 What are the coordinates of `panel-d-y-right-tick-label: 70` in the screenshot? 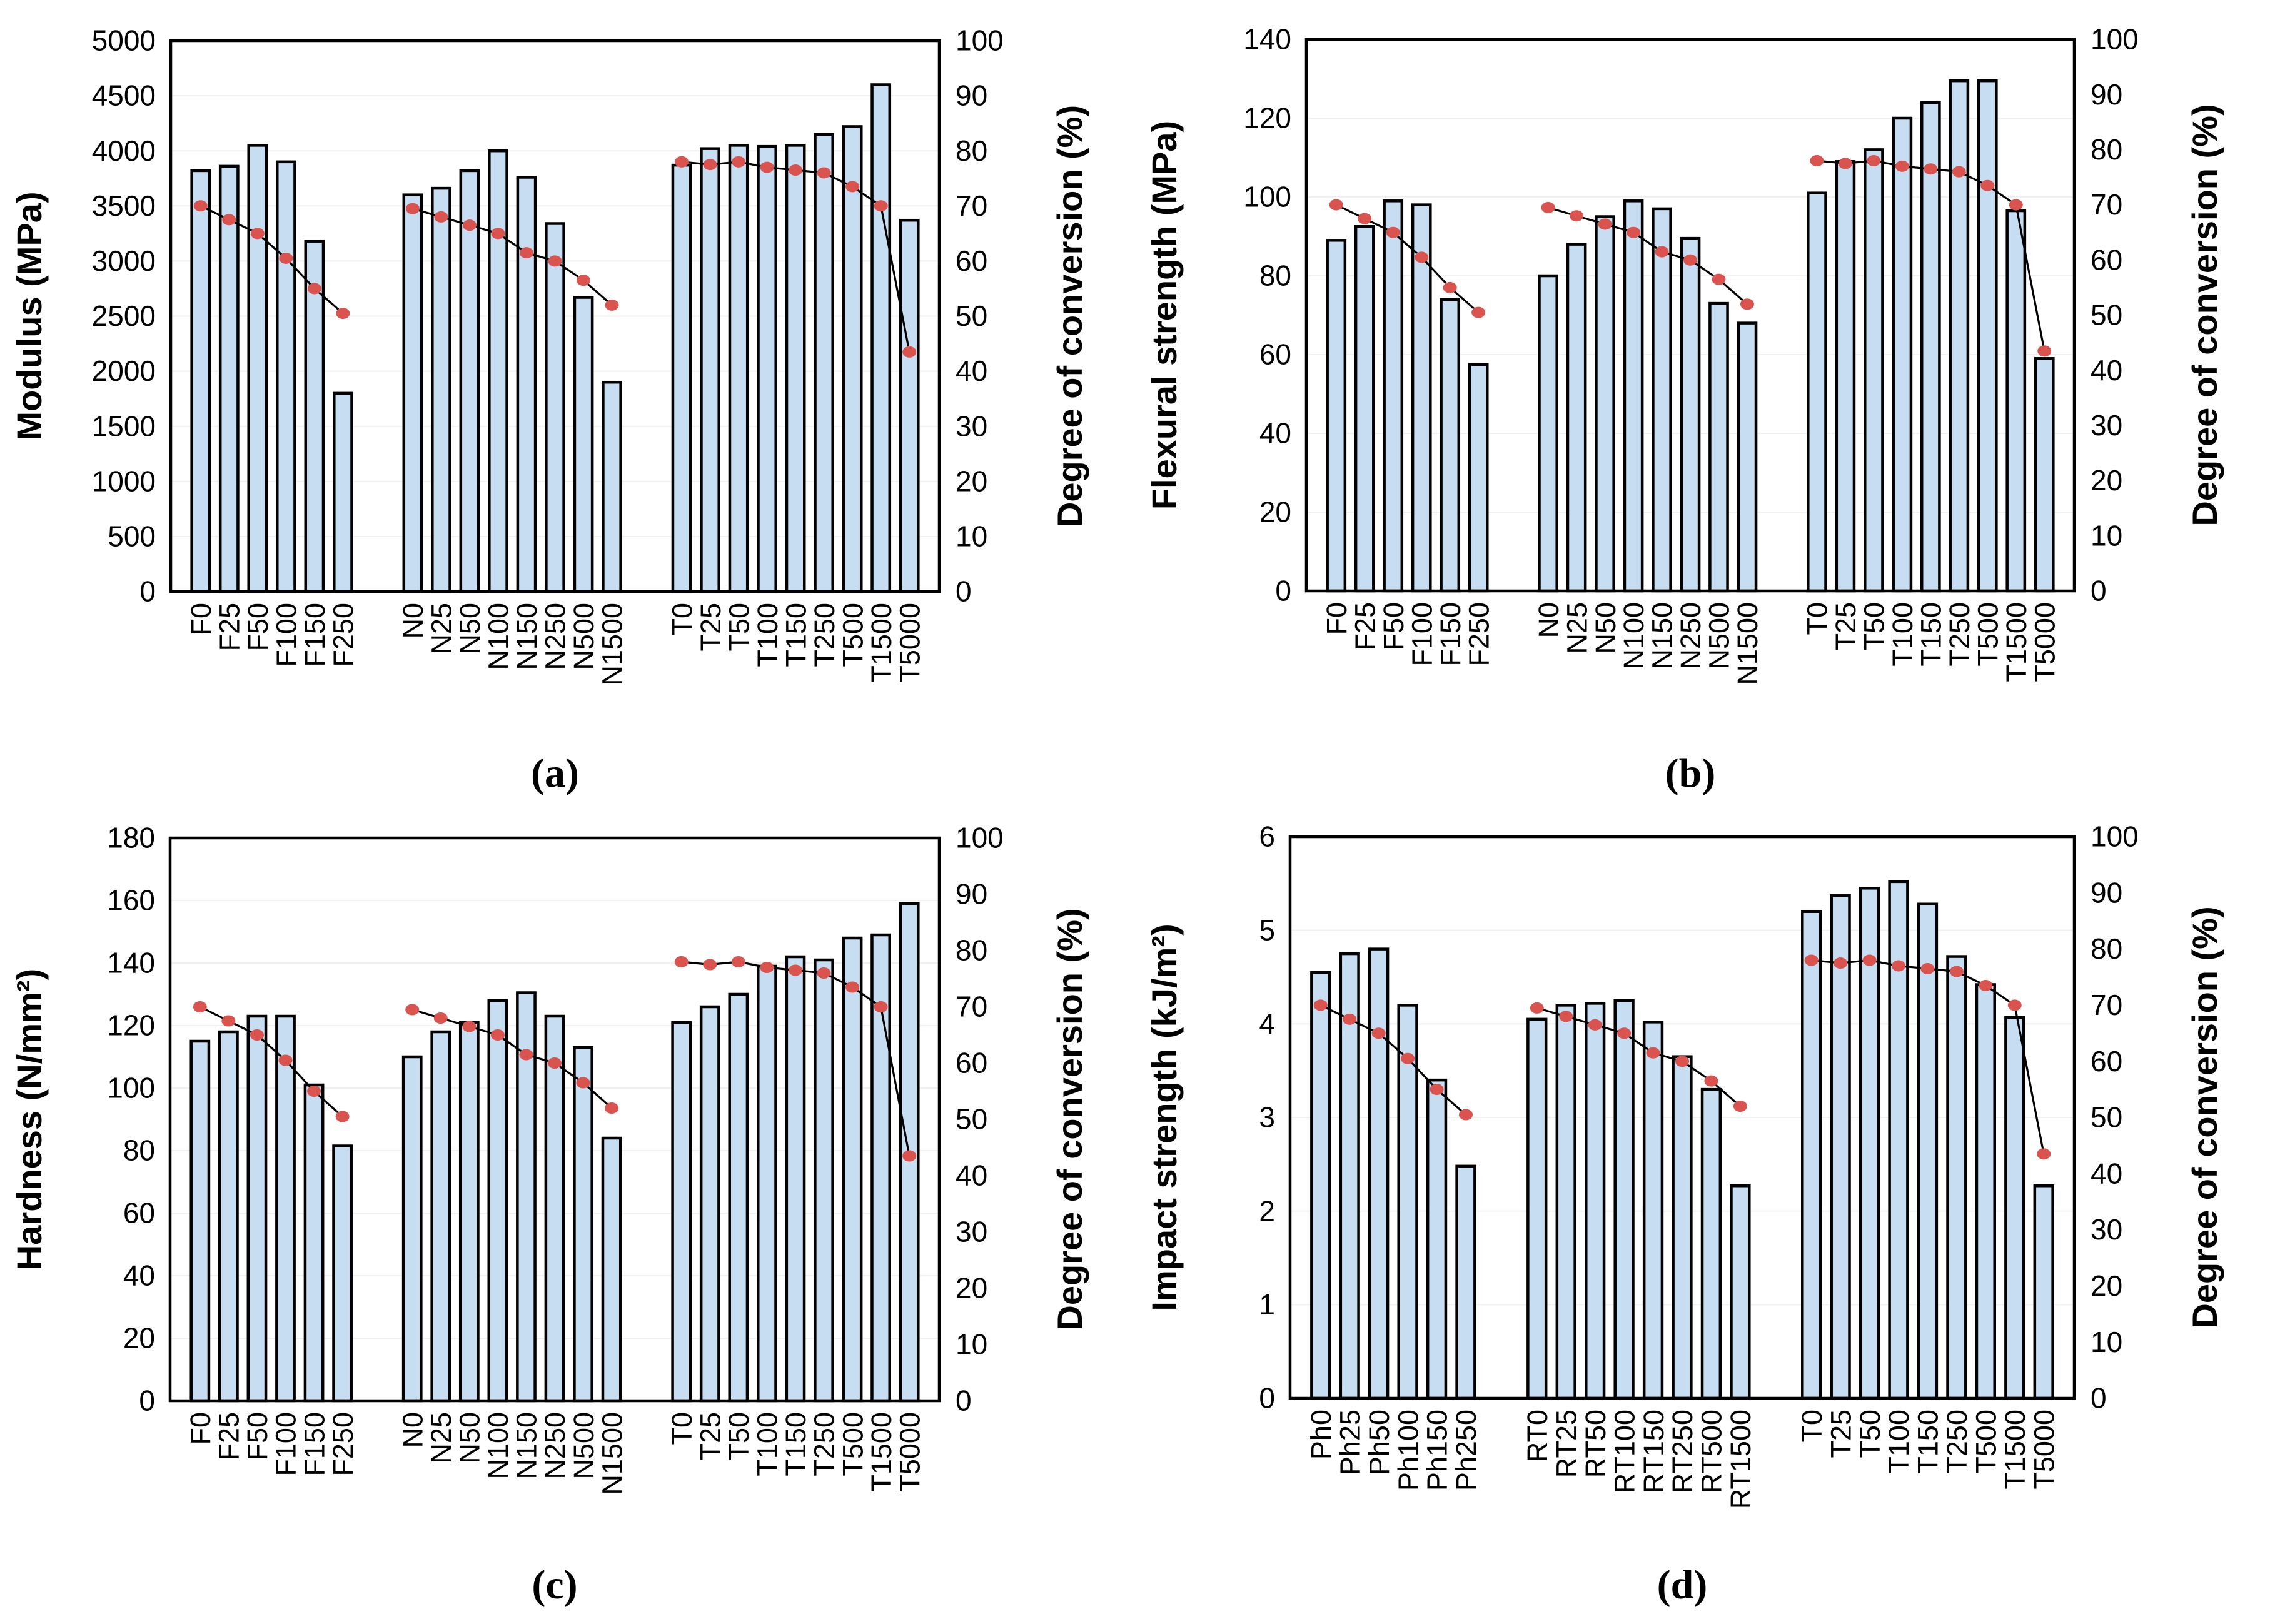 It's located at (2106, 1005).